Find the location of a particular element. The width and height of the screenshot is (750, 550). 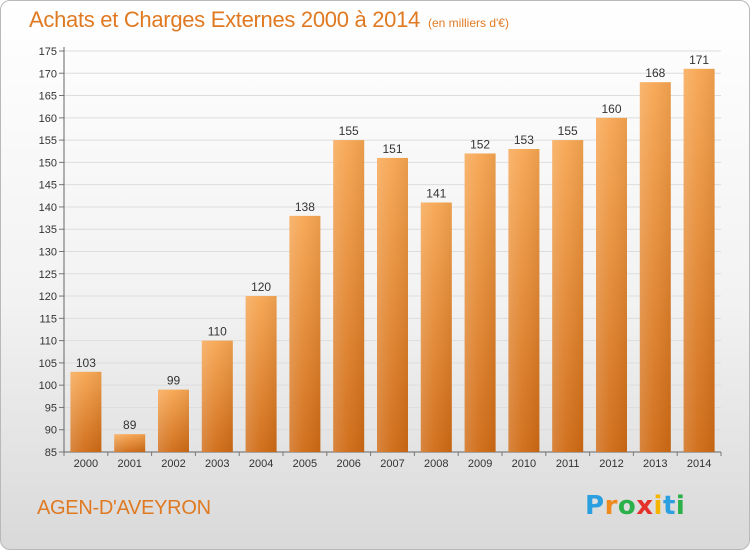

x-tick-label-2007: 2007 is located at coordinates (392, 464).